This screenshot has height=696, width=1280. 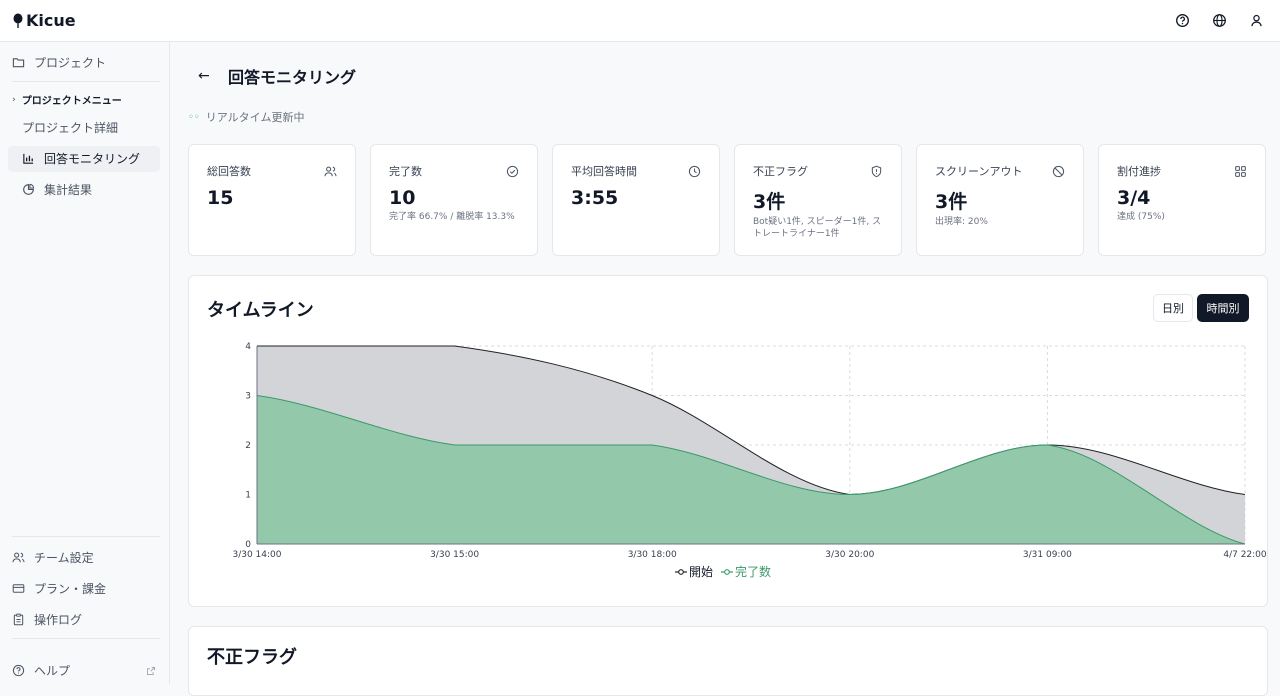 What do you see at coordinates (194, 117) in the screenshot?
I see `live-indicator-icon: ◦◦` at bounding box center [194, 117].